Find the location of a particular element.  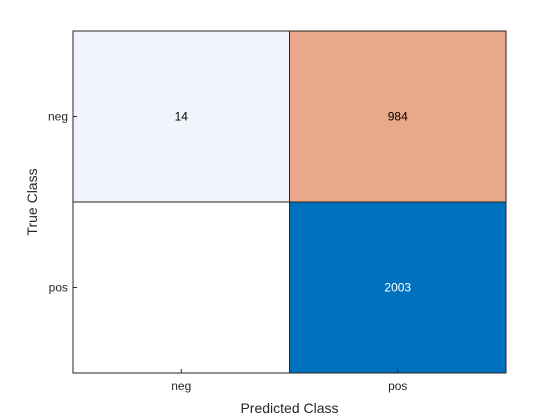

x-axis-ticks: neg pos is located at coordinates (289, 381).